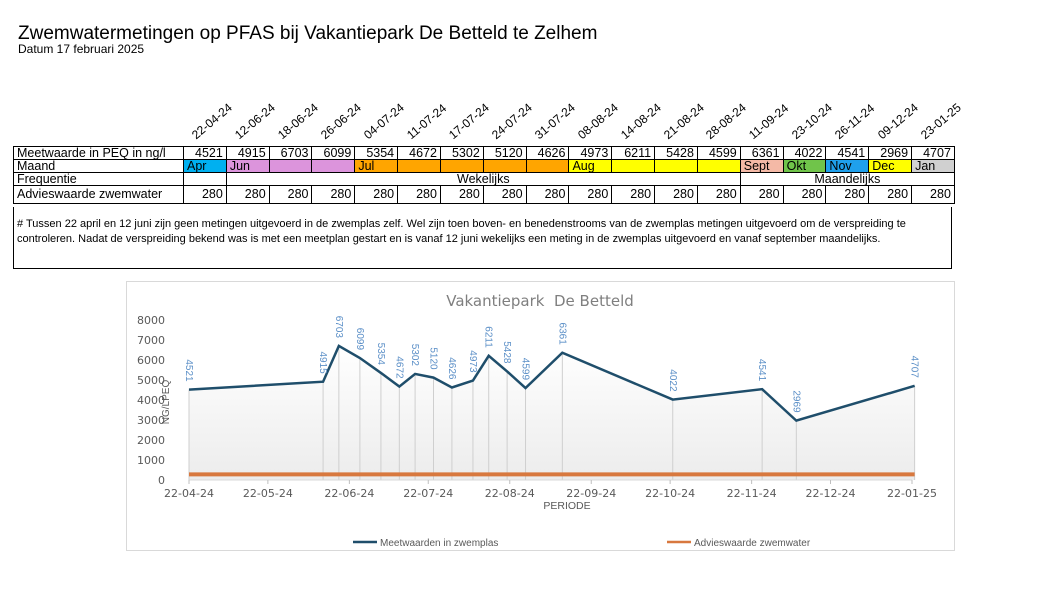  What do you see at coordinates (890, 153) in the screenshot?
I see `measure-cell: 2969` at bounding box center [890, 153].